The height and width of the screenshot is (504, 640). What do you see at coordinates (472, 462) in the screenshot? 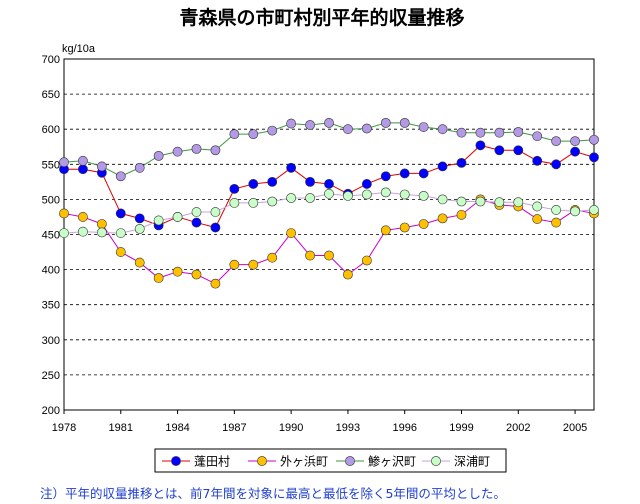
I see `legend-label: 深浦町` at bounding box center [472, 462].